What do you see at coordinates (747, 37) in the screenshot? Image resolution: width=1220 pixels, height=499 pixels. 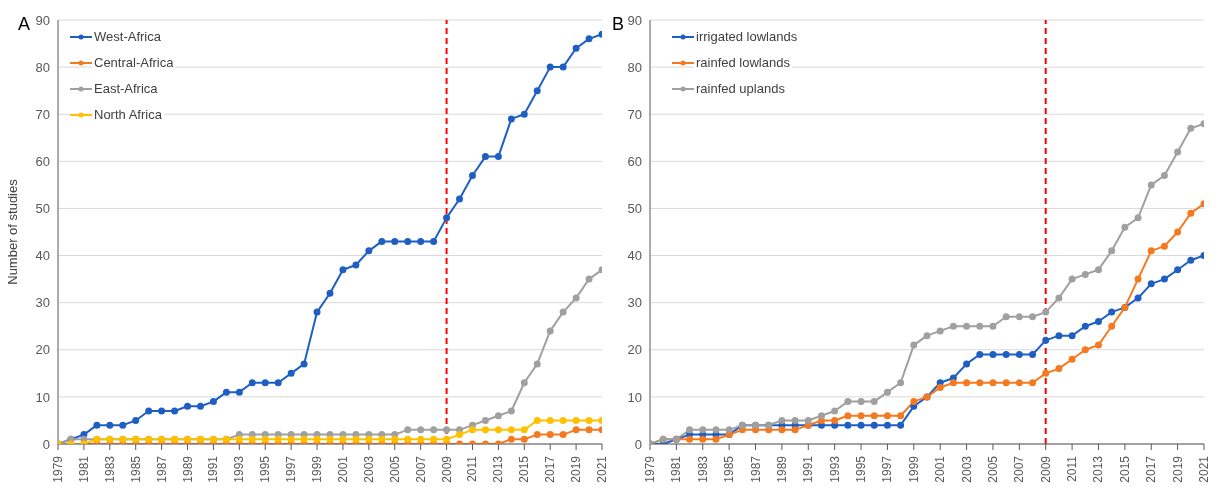 I see `legend-label: irrigated lowlands` at bounding box center [747, 37].